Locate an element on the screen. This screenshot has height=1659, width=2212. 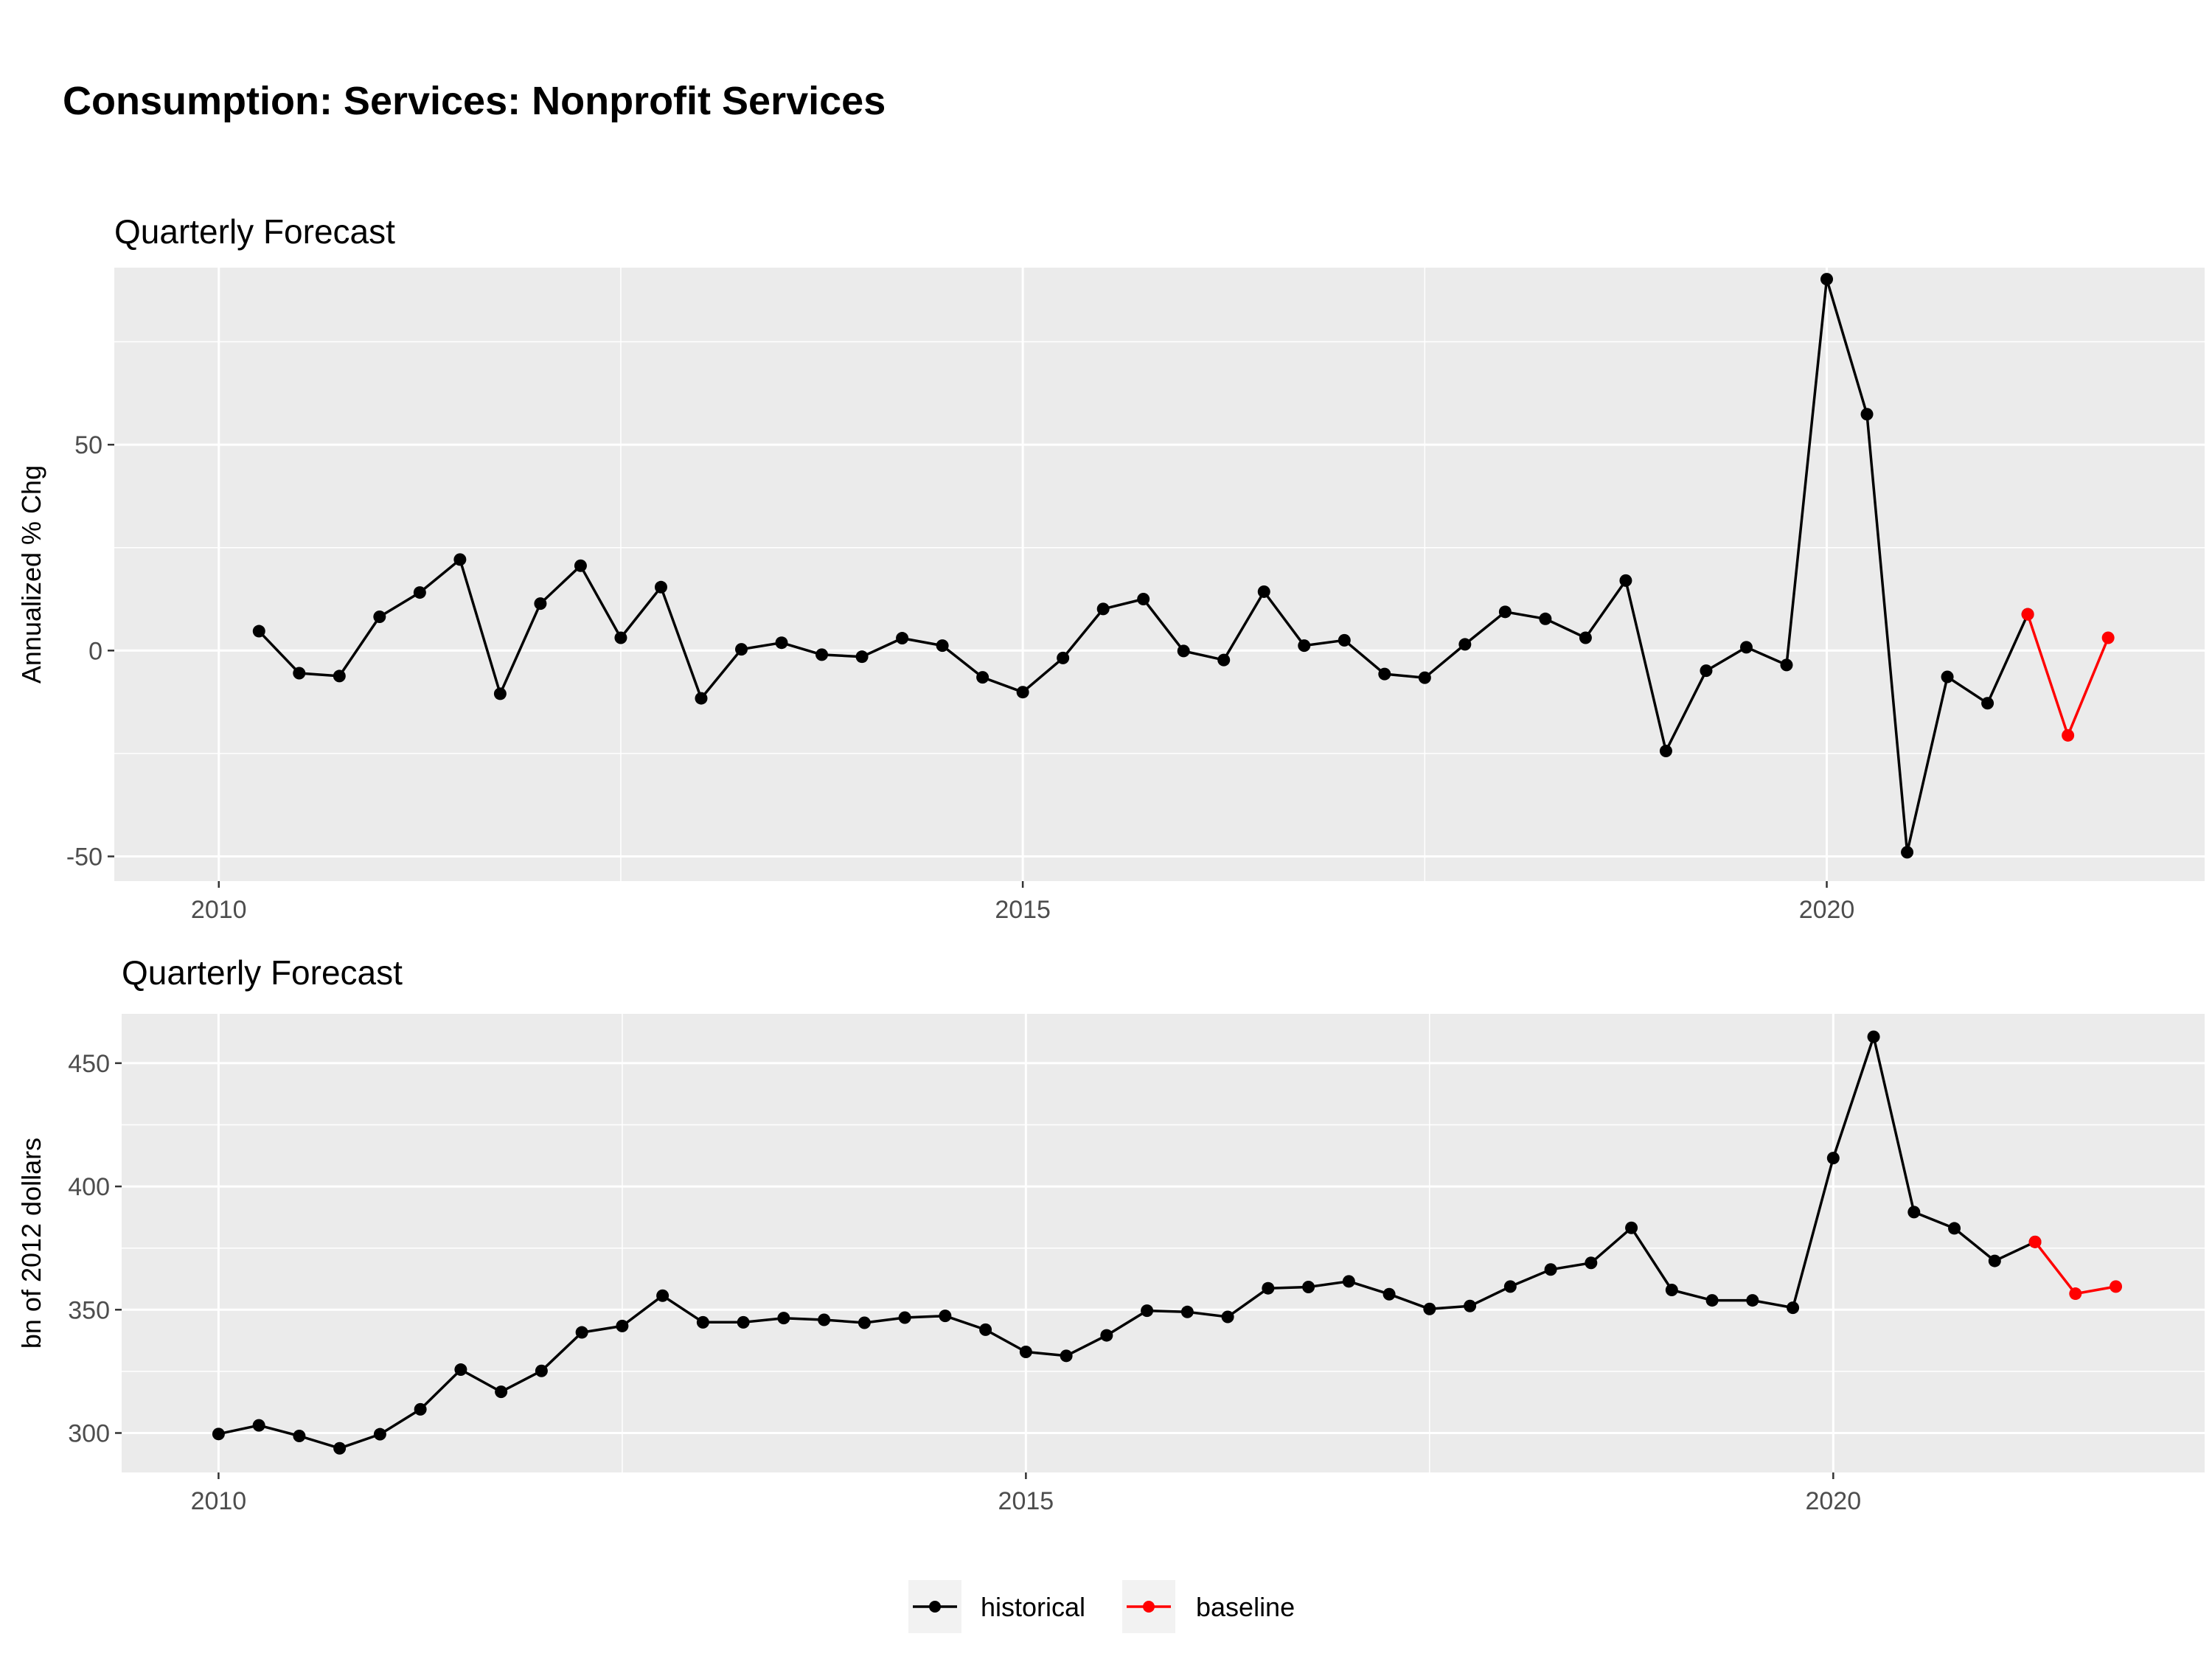
legend-label-historical: historical is located at coordinates (1033, 1607).